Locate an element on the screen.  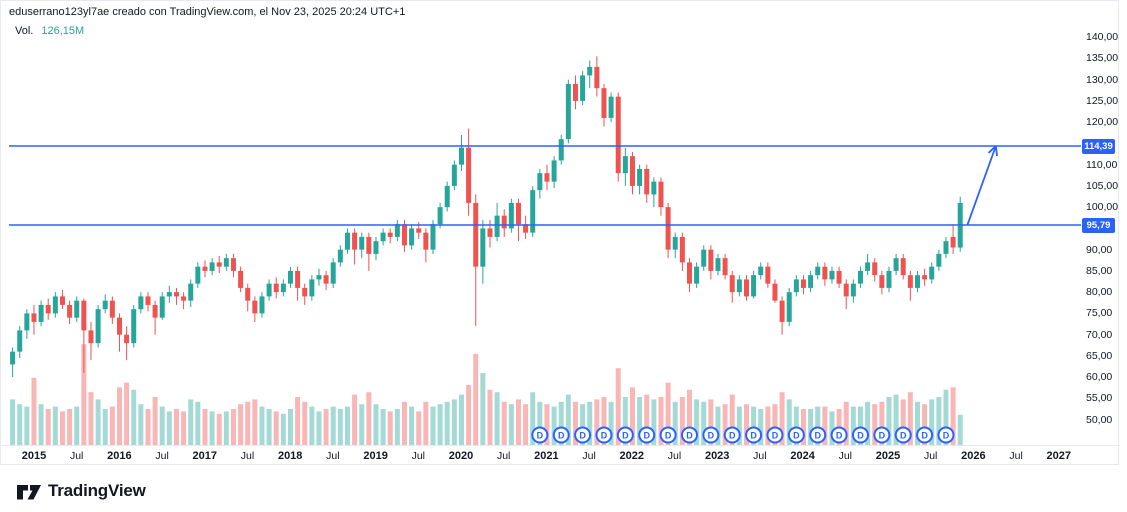
tradingview-footer: TradingView is located at coordinates (81, 491).